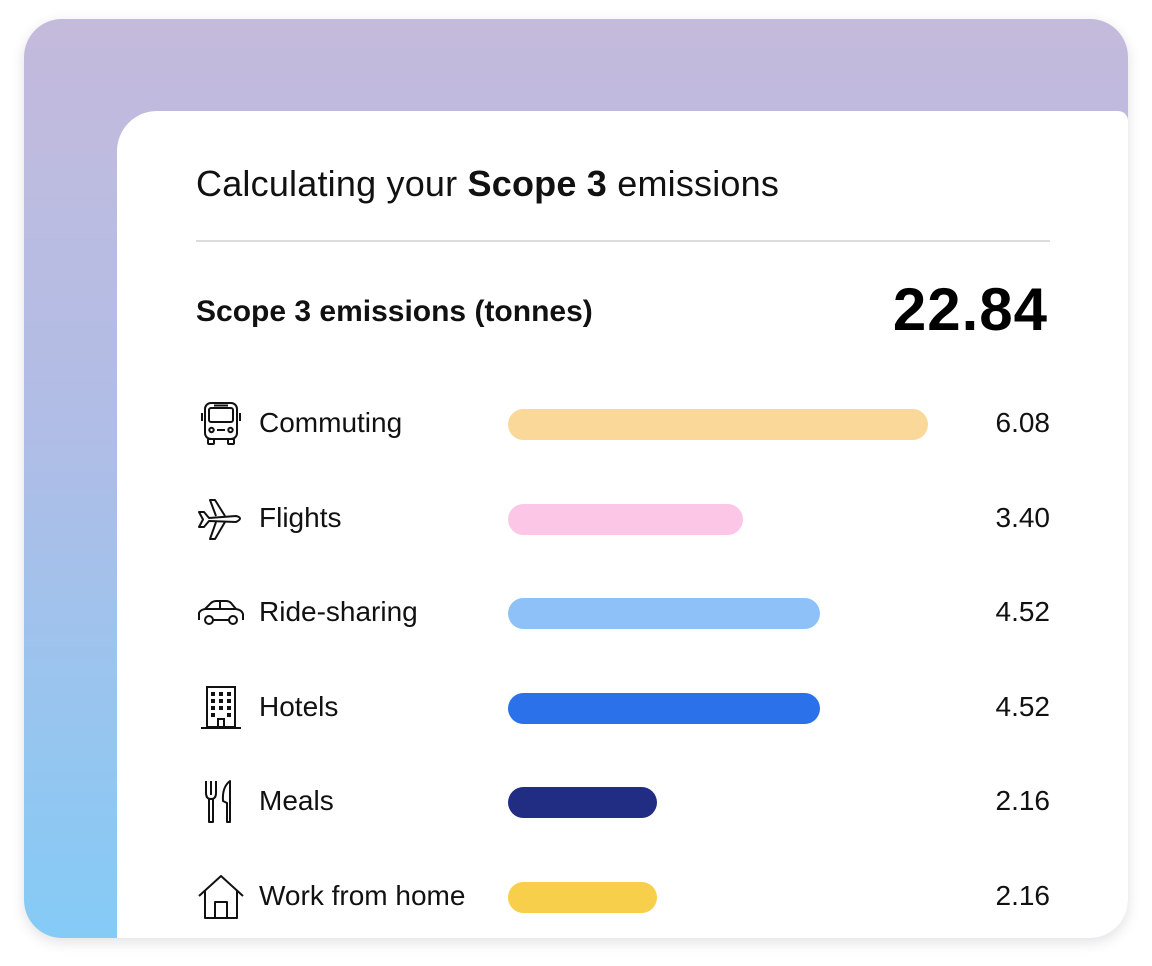  I want to click on total-label: Scope 3 emissions (tonnes), so click(394, 311).